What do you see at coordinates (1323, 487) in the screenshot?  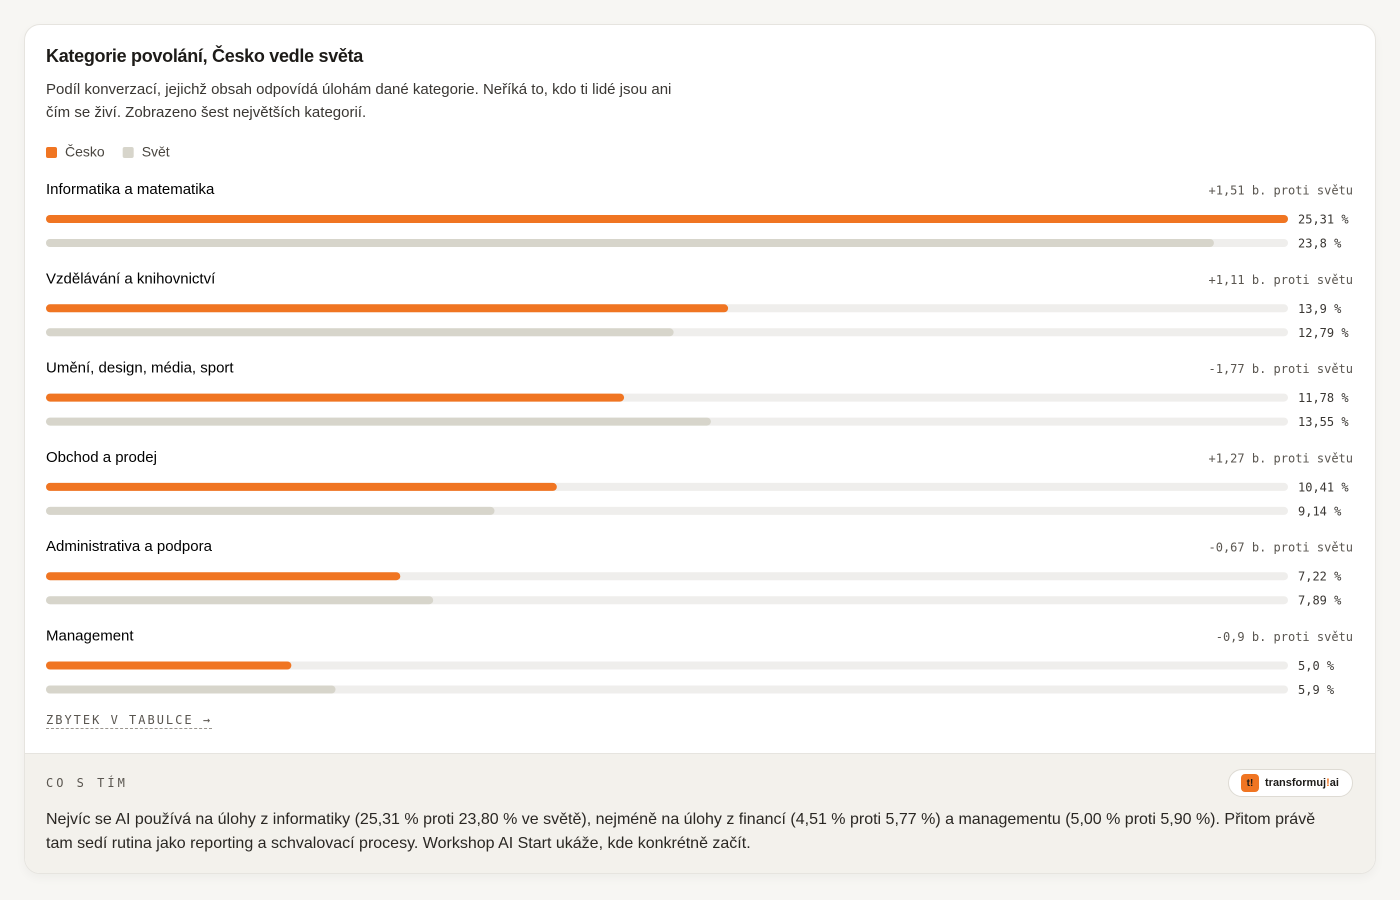 I see `value-label: 10,41 %` at bounding box center [1323, 487].